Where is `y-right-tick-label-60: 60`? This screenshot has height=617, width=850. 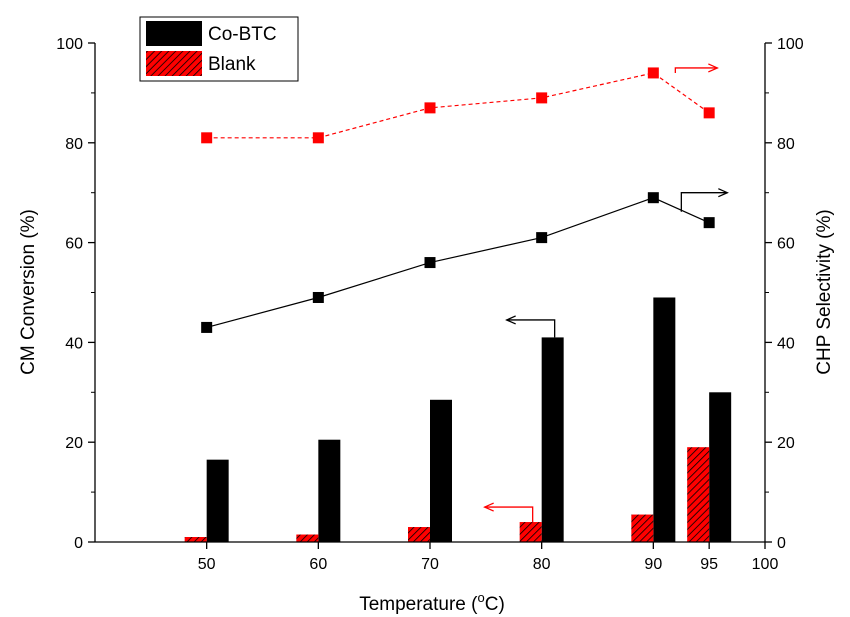 y-right-tick-label-60: 60 is located at coordinates (786, 244).